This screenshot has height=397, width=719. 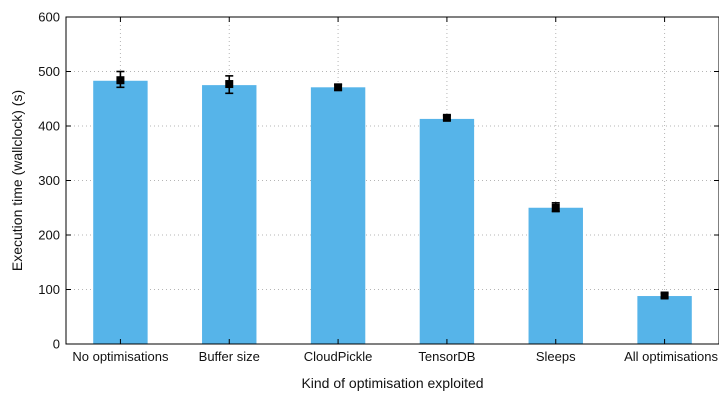 What do you see at coordinates (49, 180) in the screenshot?
I see `y-tick-label: 300` at bounding box center [49, 180].